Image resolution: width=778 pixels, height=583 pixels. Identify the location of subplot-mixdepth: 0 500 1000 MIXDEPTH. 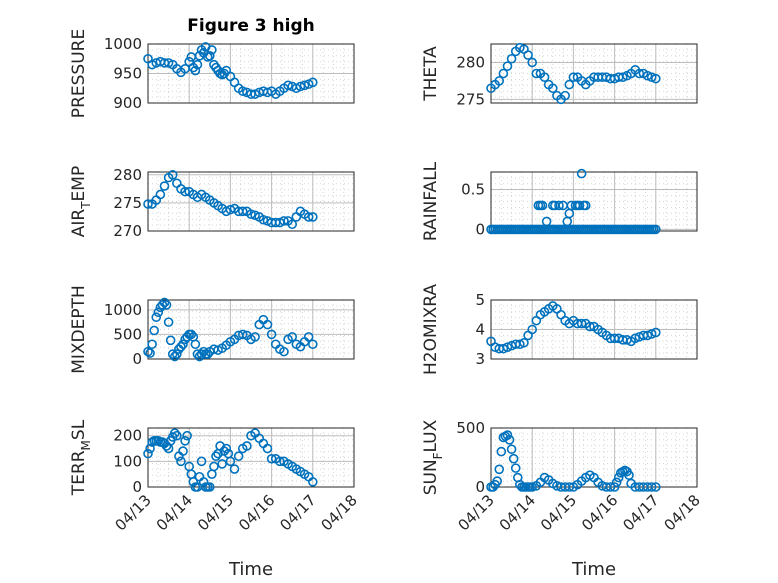
(212, 329).